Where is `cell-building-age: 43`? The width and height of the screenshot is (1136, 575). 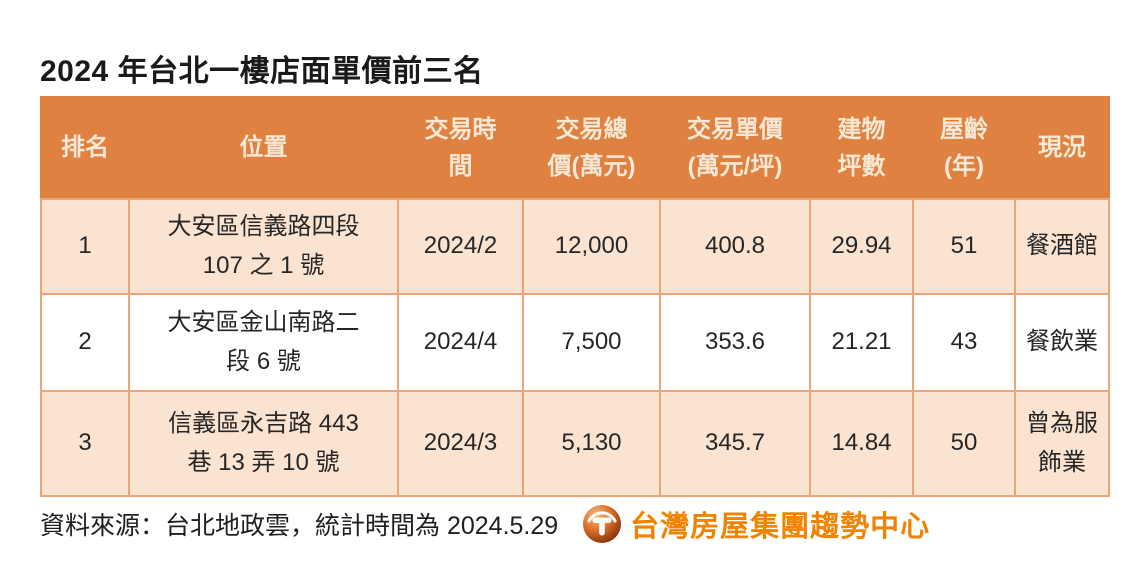
cell-building-age: 43 is located at coordinates (964, 342).